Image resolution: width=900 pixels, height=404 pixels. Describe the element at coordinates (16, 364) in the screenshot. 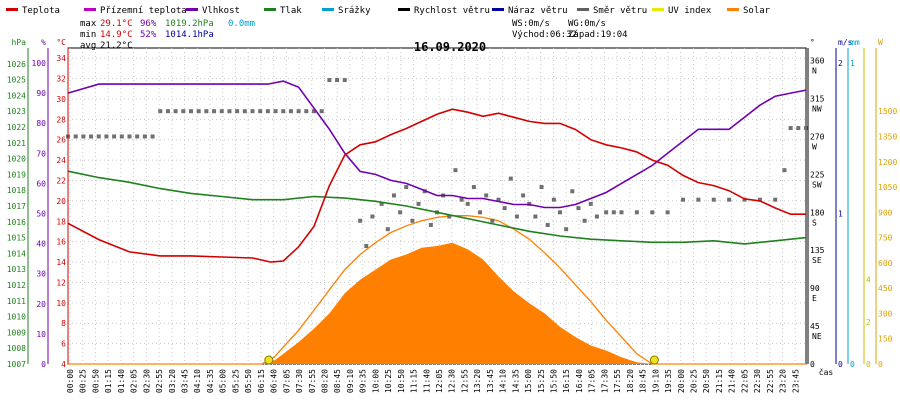

I see `tick-label-hpa: 1007` at that location.